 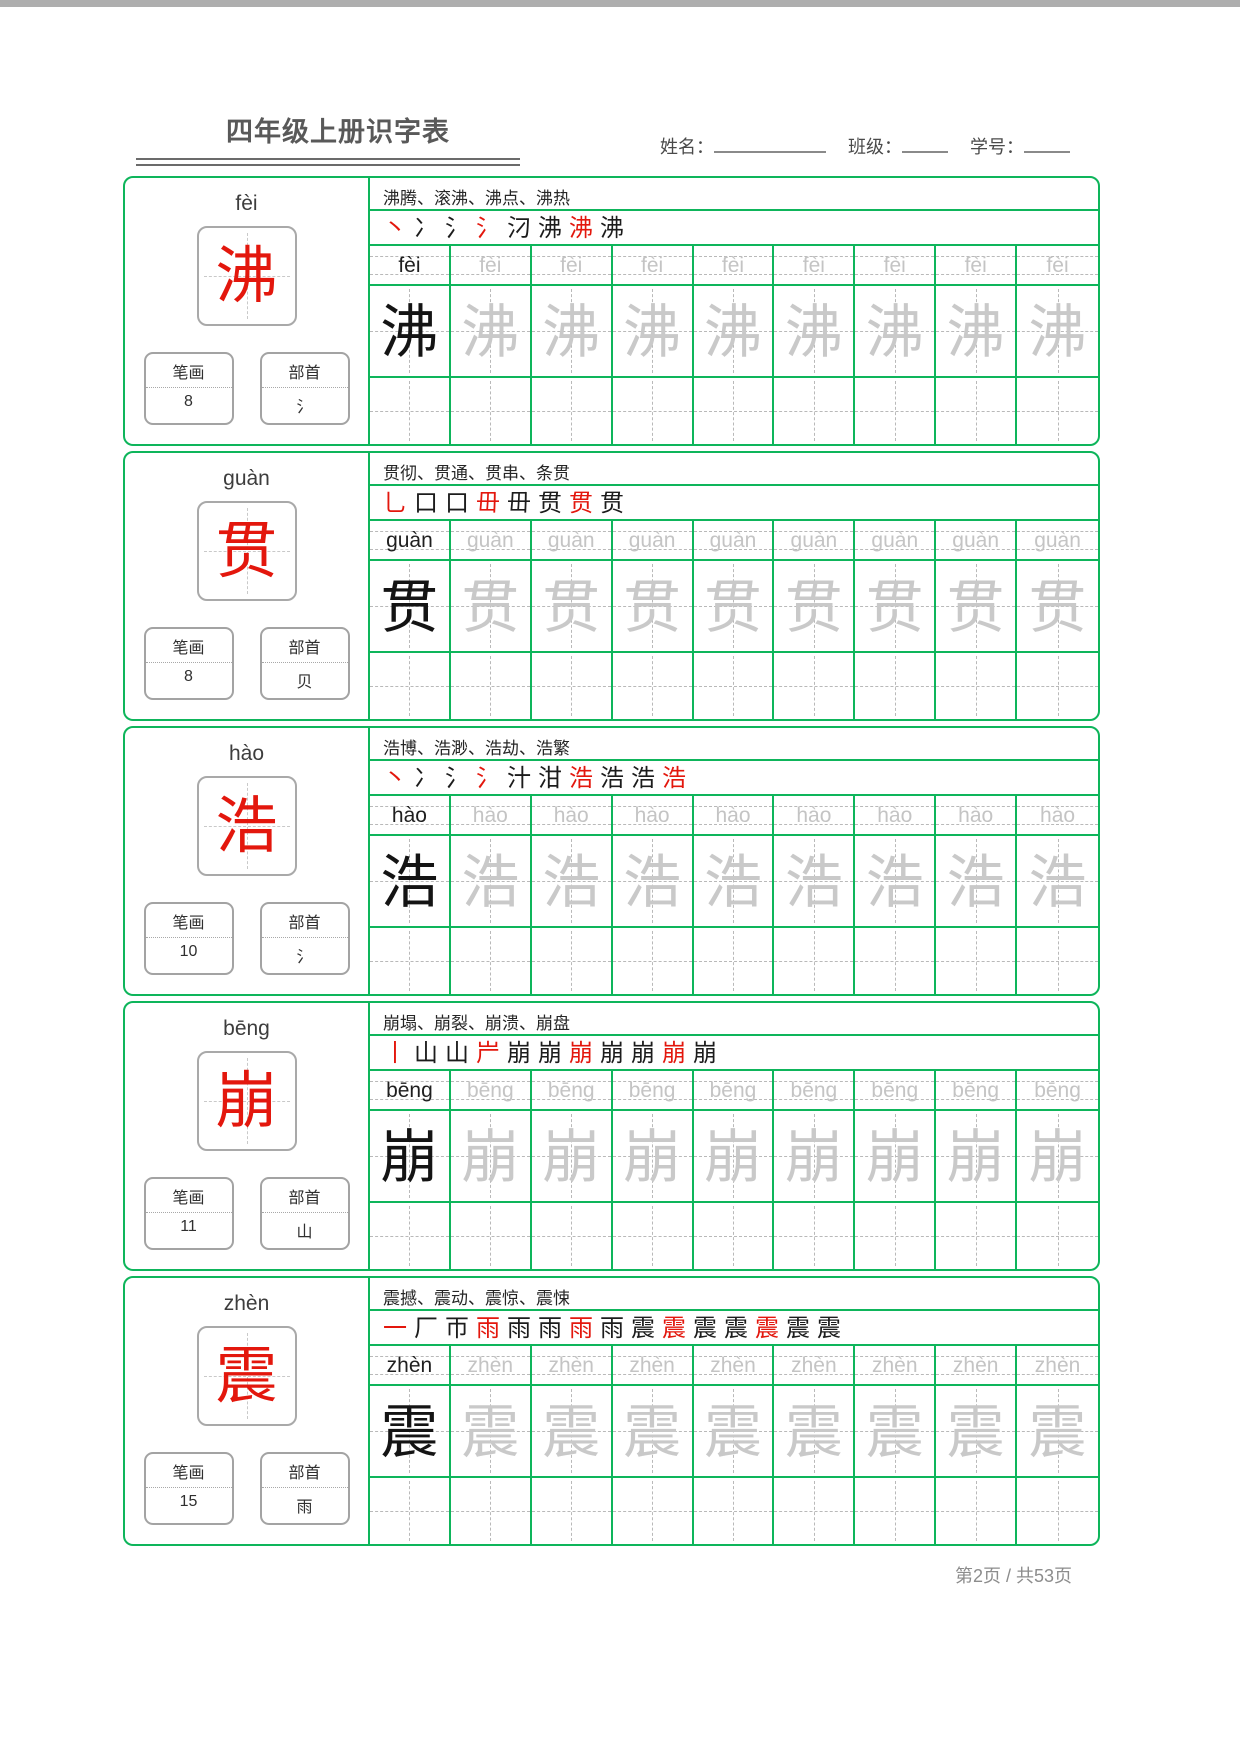 I want to click on stroke-stage-glyph: 丶, so click(x=395, y=778).